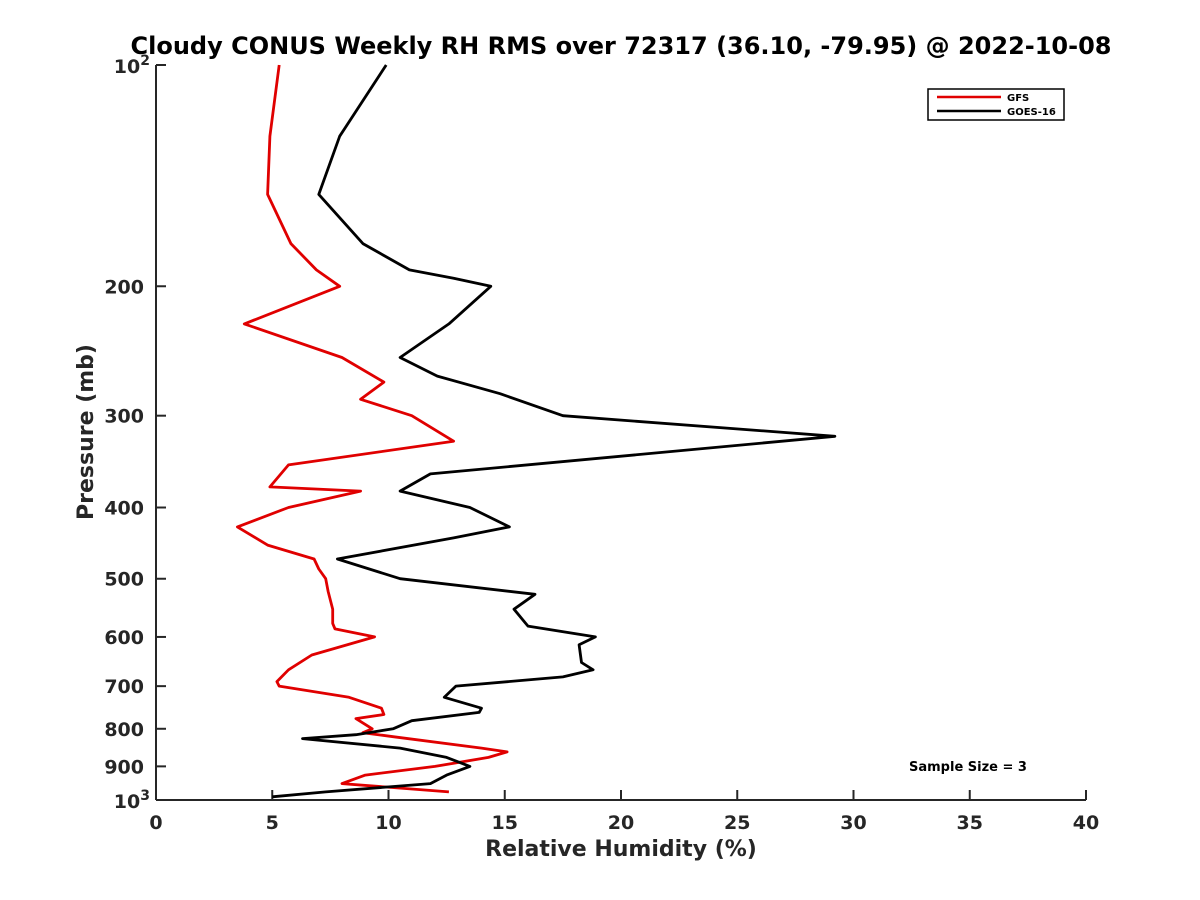 The image size is (1200, 900). What do you see at coordinates (124, 687) in the screenshot?
I see `y-tick-label: 700` at bounding box center [124, 687].